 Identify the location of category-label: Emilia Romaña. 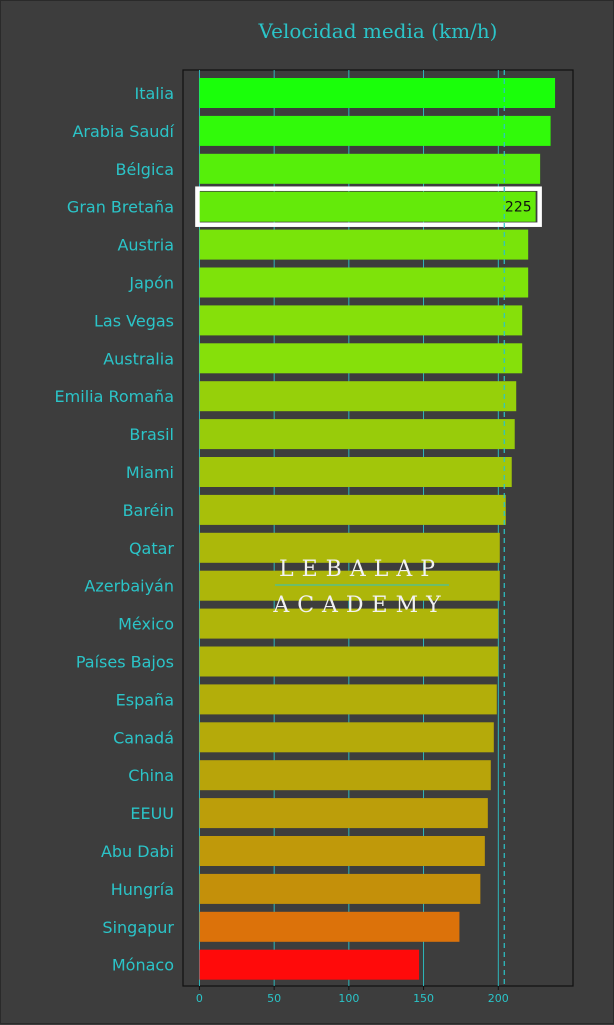
(114, 396).